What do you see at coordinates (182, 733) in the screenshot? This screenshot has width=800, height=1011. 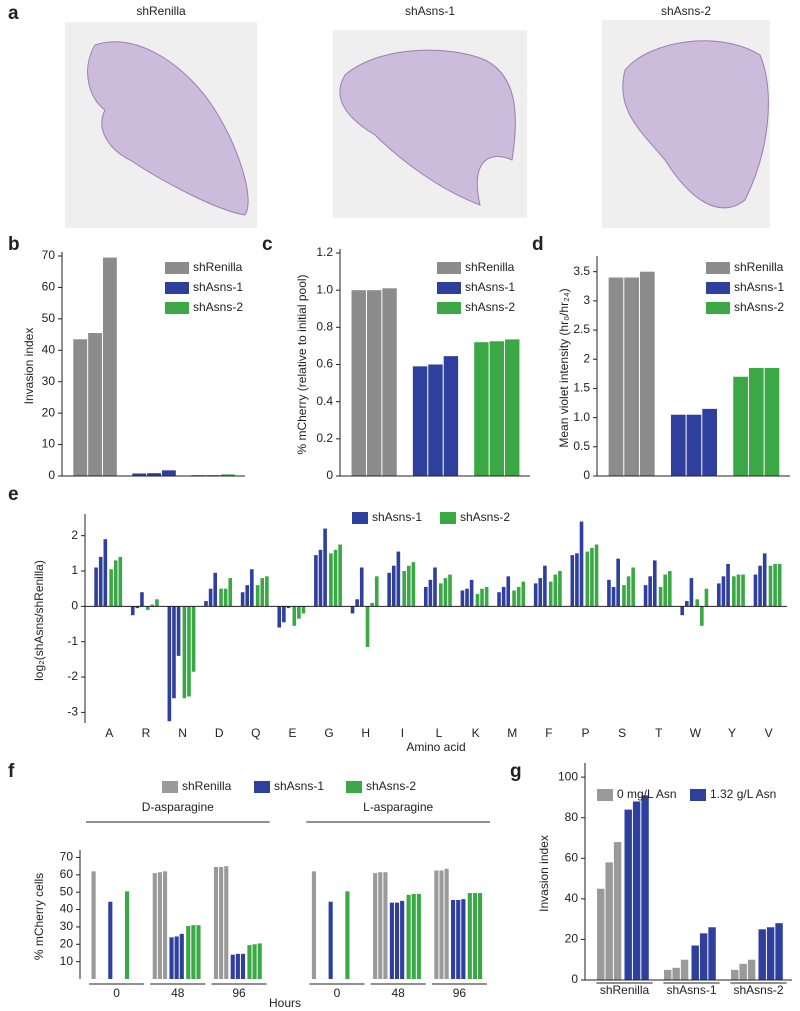 I see `x-tick-label: N` at bounding box center [182, 733].